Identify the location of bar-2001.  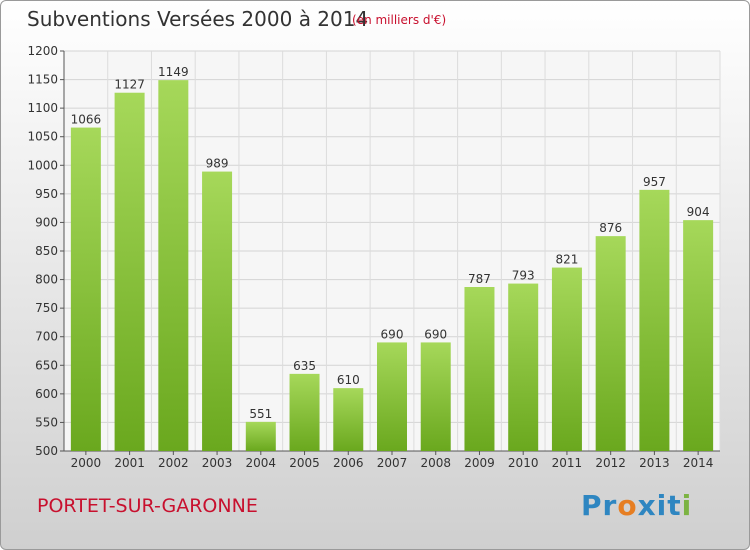
(129, 271).